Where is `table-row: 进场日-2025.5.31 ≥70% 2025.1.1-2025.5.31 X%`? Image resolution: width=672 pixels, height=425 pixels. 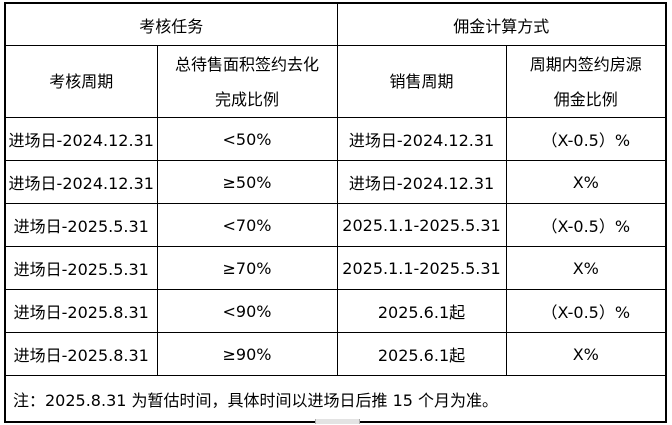
table-row: 进场日-2025.5.31 ≥70% 2025.1.1-2025.5.31 X% is located at coordinates (335, 268).